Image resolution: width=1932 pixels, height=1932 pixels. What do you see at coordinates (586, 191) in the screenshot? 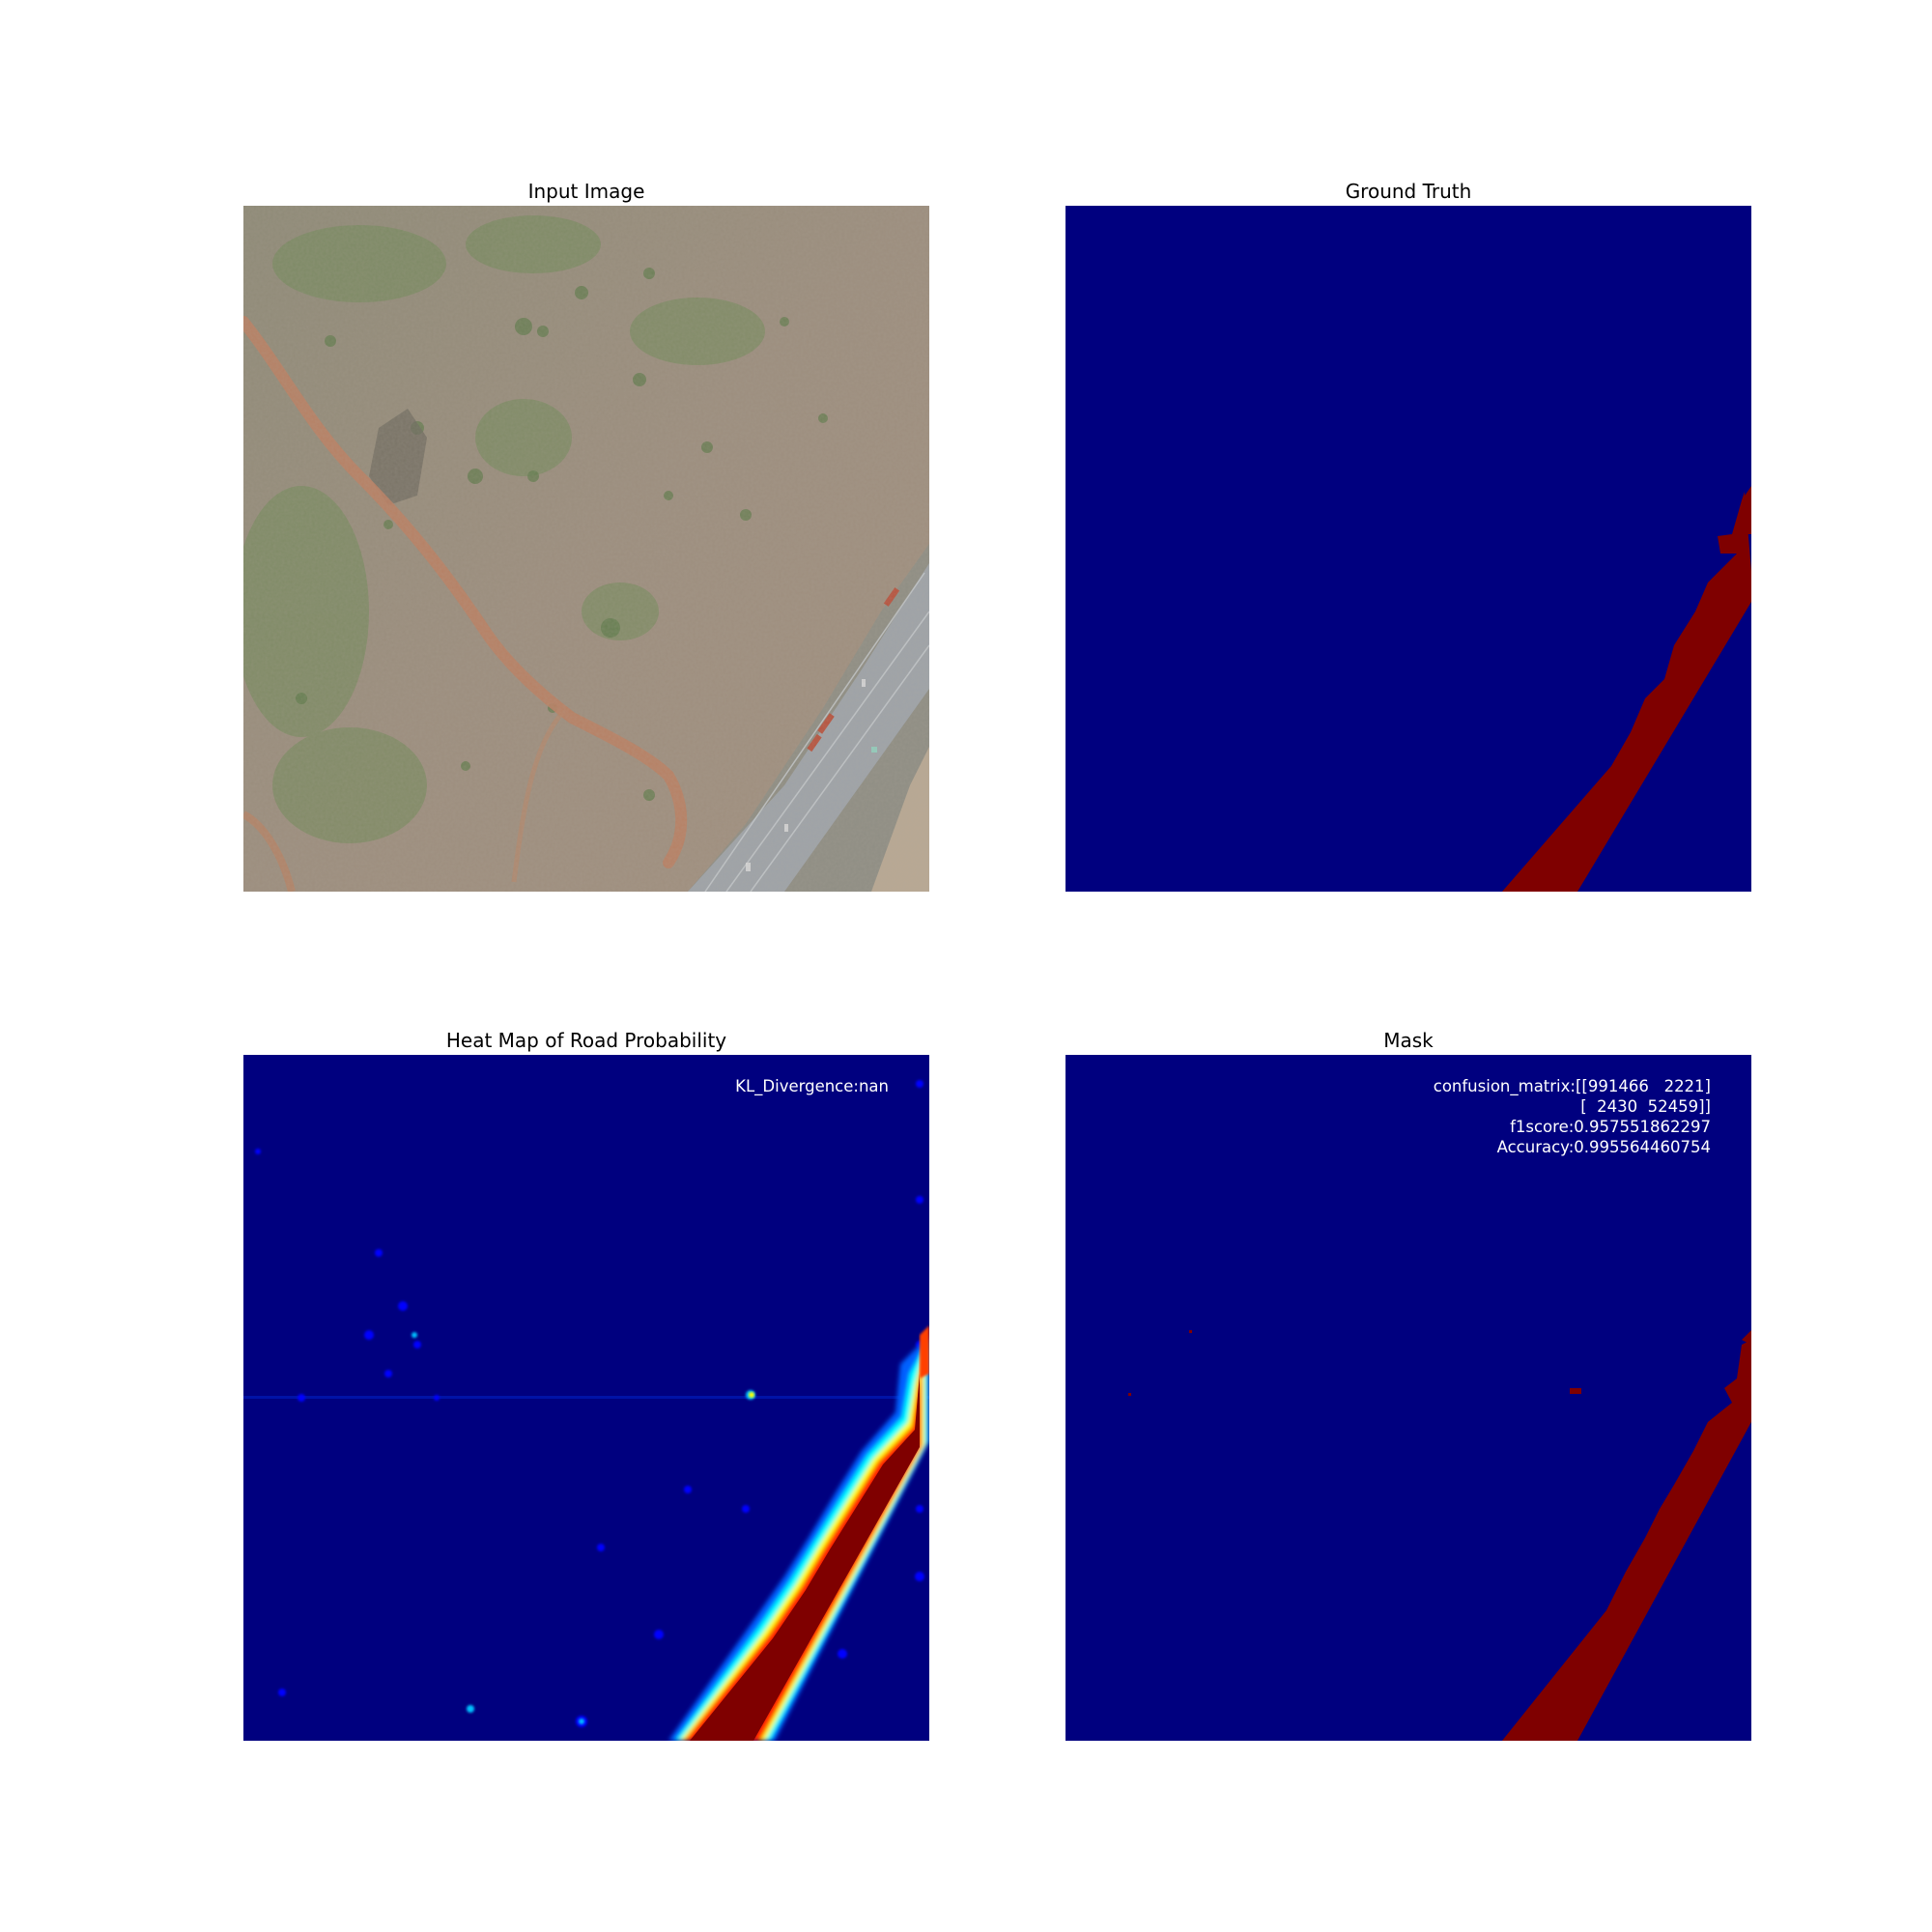
I see `input-image-title: Input Image` at bounding box center [586, 191].